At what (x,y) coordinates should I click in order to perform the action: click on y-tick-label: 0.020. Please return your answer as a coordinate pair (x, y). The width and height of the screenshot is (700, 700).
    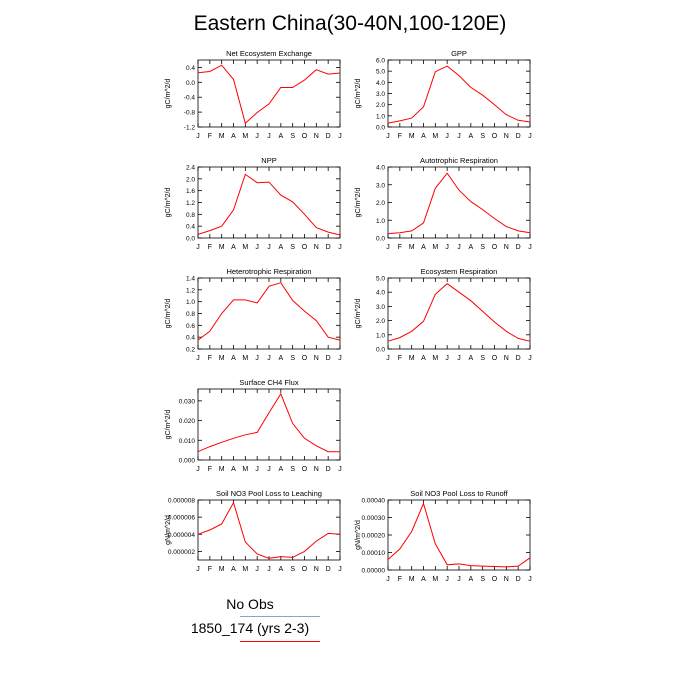
    Looking at the image, I should click on (187, 421).